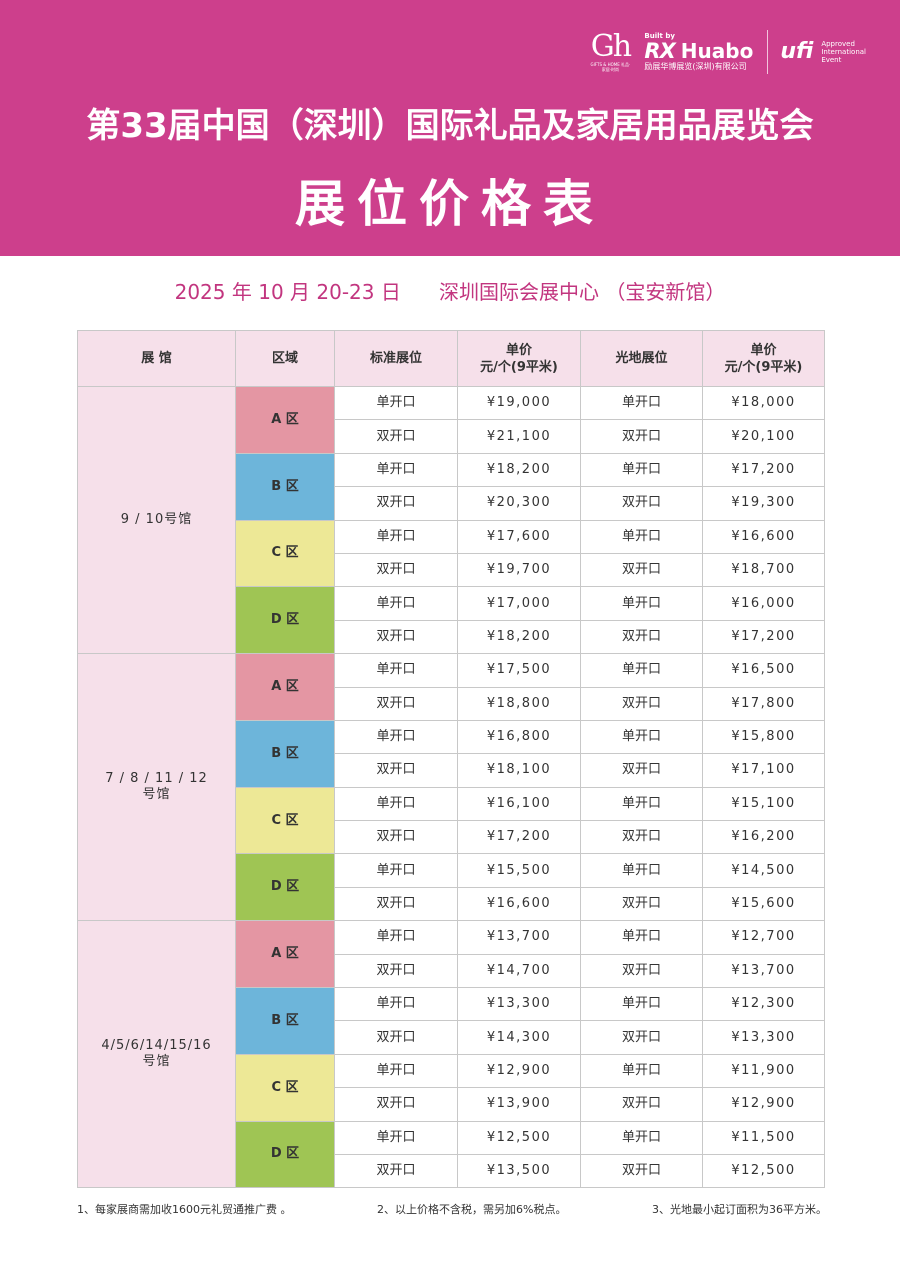 The image size is (900, 1274). I want to click on header-standard-booth: 标准展位, so click(396, 358).